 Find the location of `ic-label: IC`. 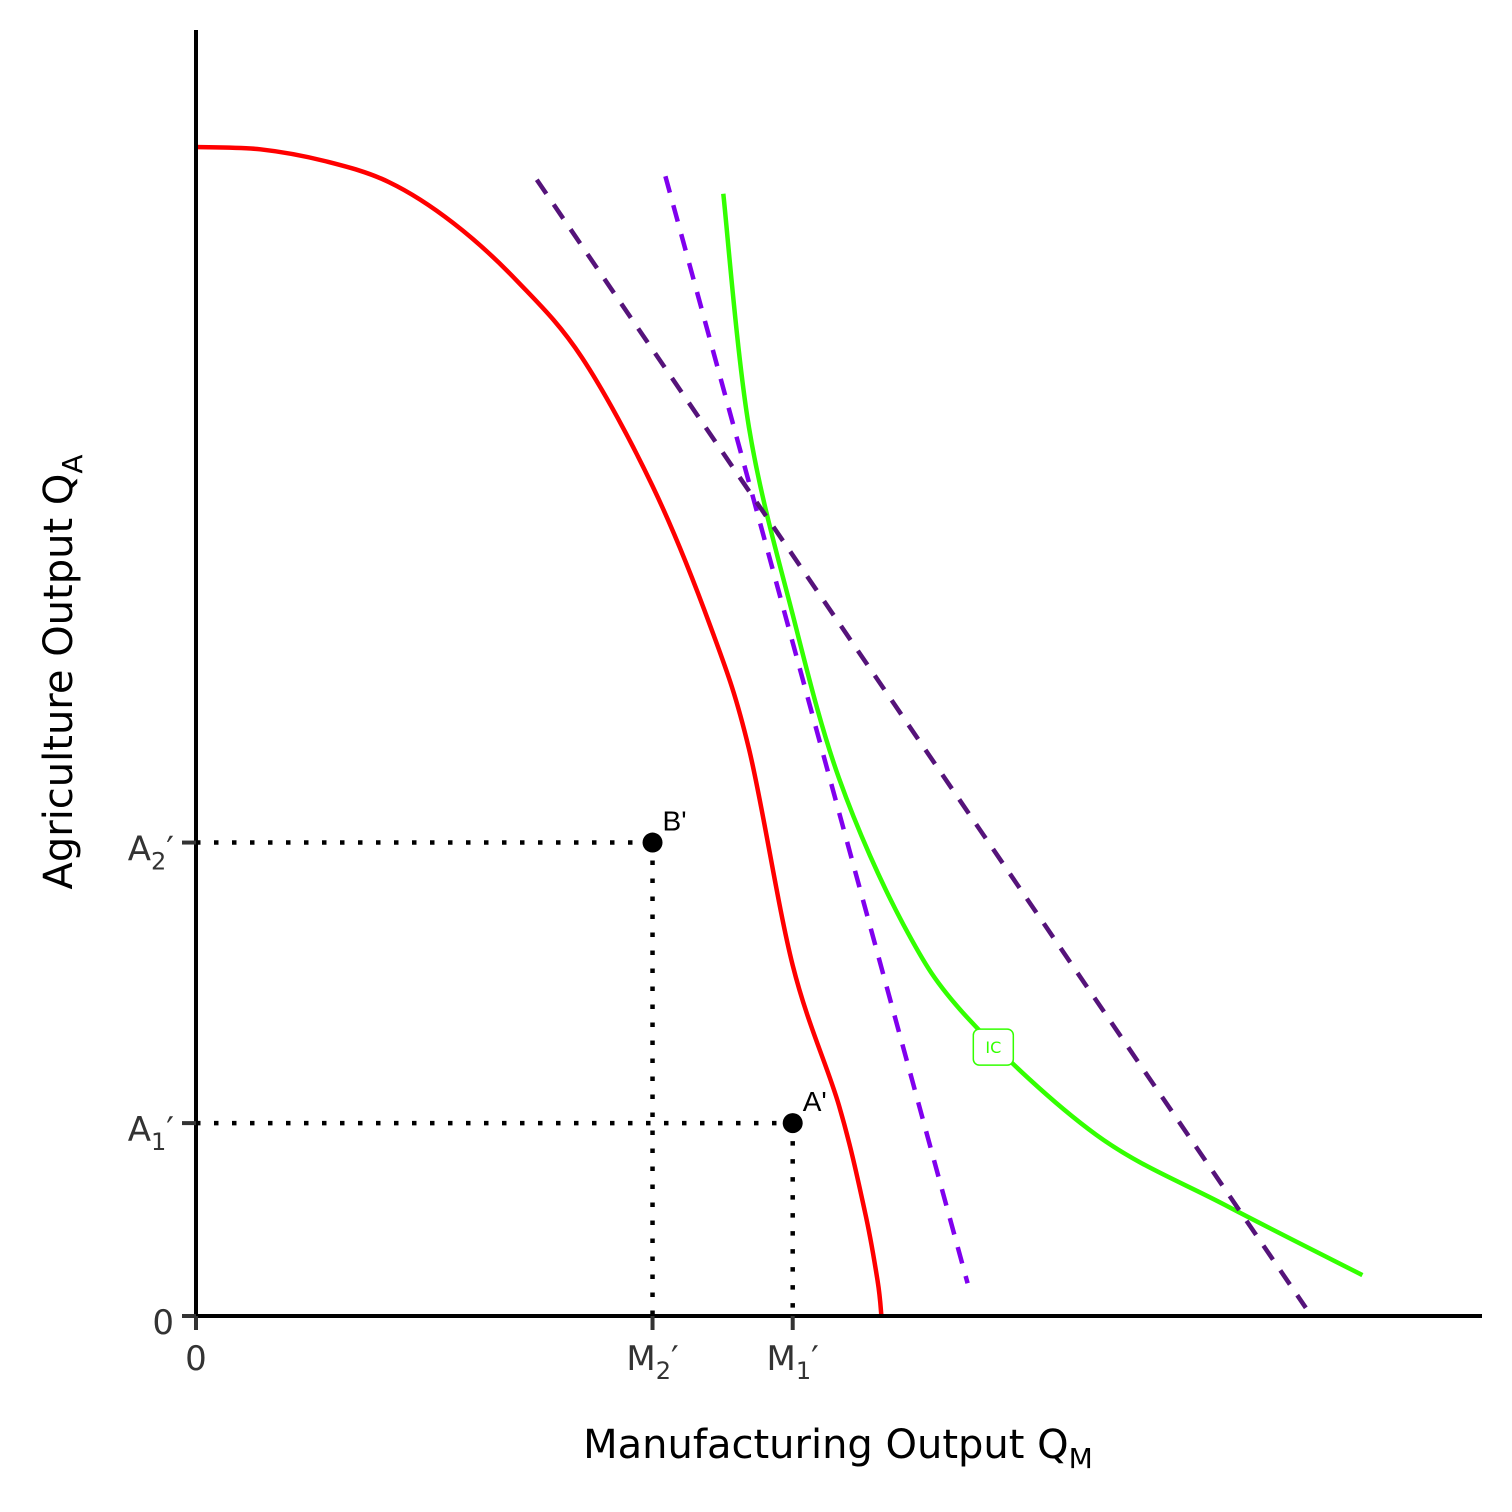

ic-label: IC is located at coordinates (993, 1047).